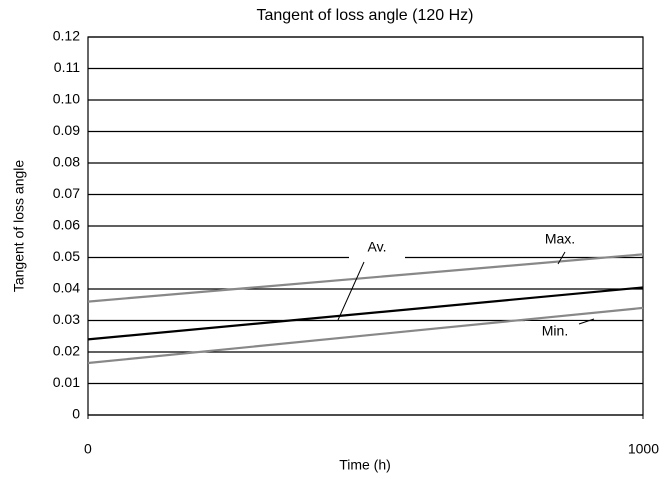  I want to click on y-tick-label: 0.06, so click(66, 225).